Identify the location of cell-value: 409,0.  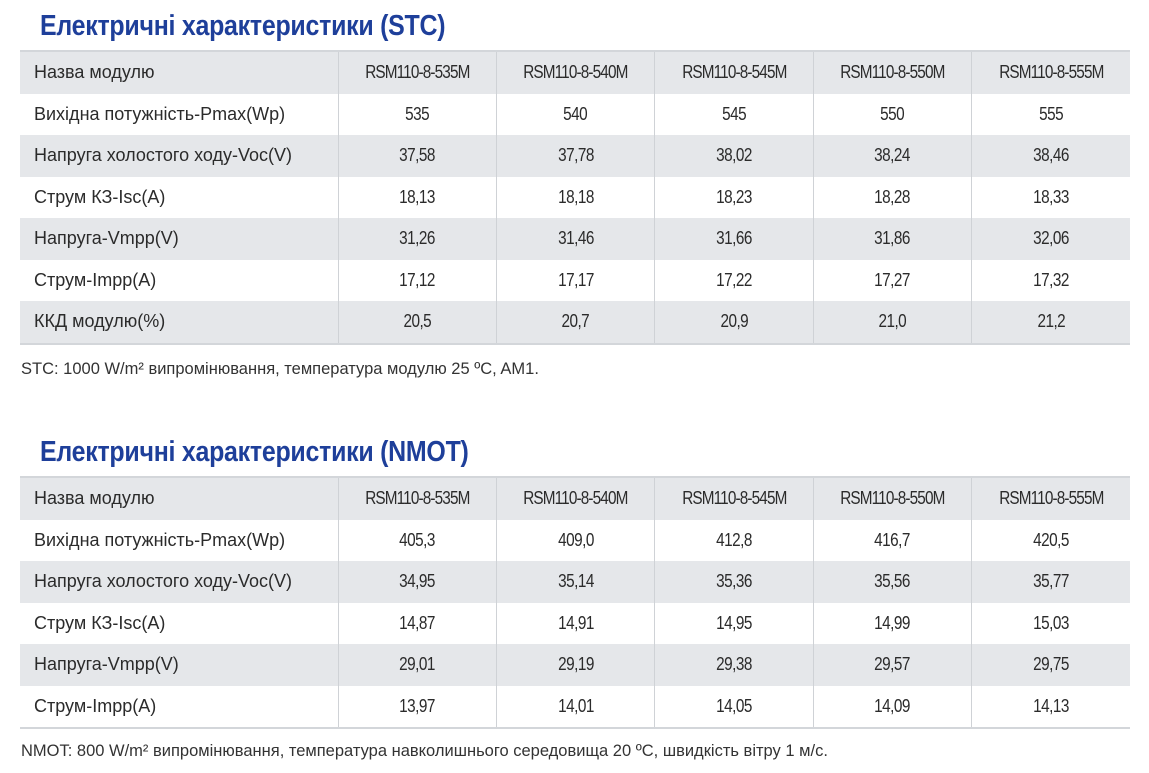
(575, 540).